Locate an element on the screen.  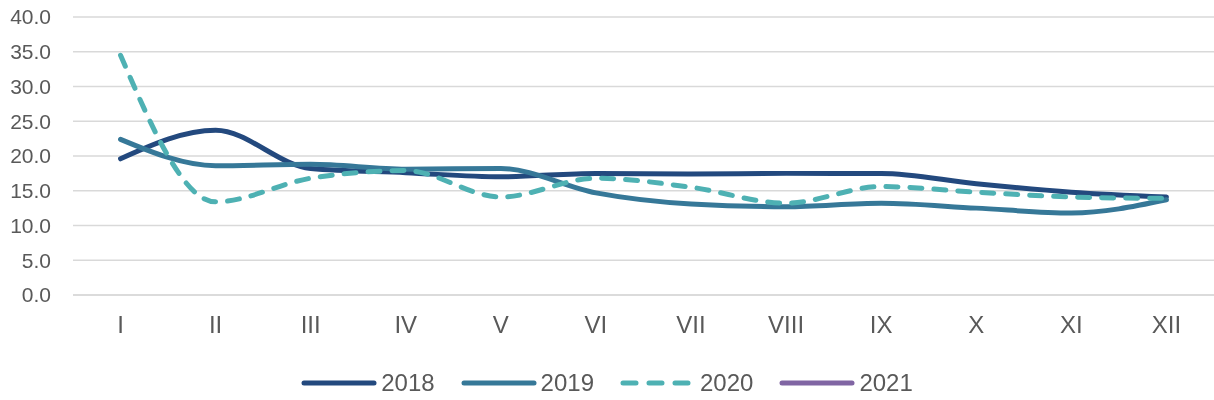
y-tick-label: 25.0 is located at coordinates (30, 121).